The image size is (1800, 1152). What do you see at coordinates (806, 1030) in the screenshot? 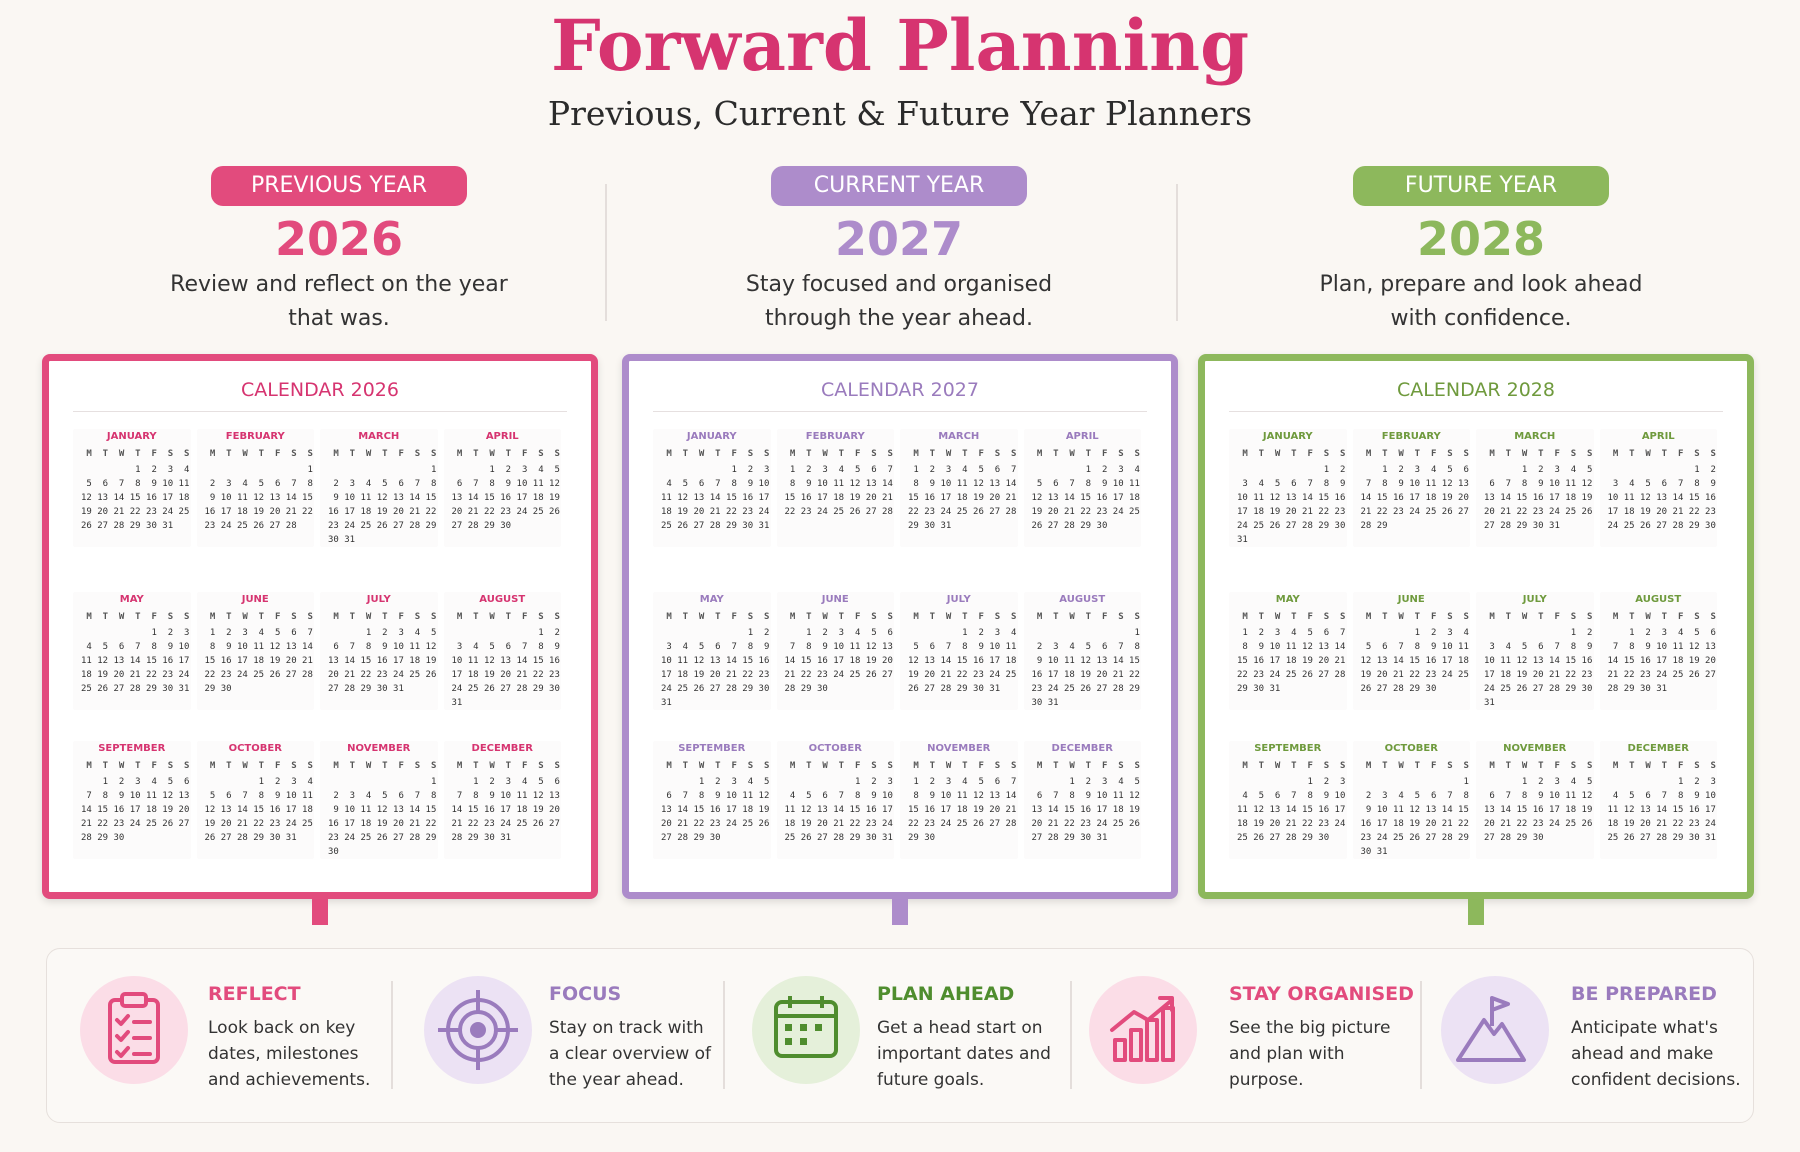
I see `plan-icon` at bounding box center [806, 1030].